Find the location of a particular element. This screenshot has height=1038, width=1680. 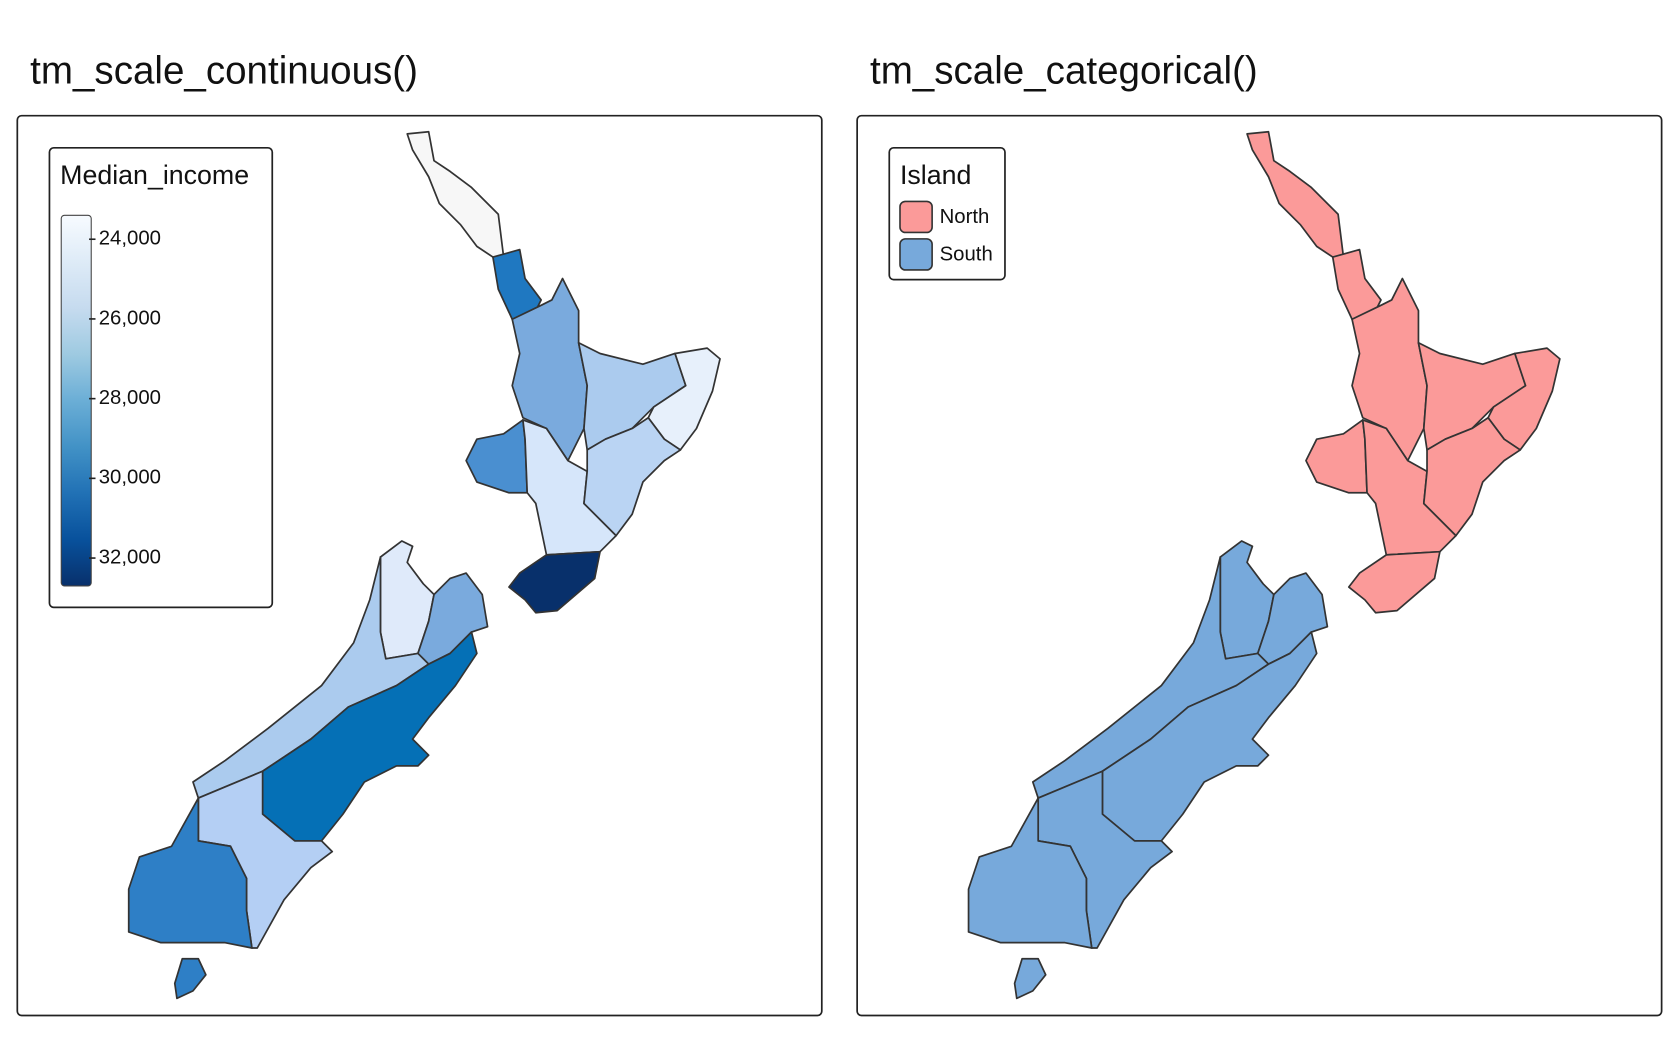

legend-box is located at coordinates (161, 377).